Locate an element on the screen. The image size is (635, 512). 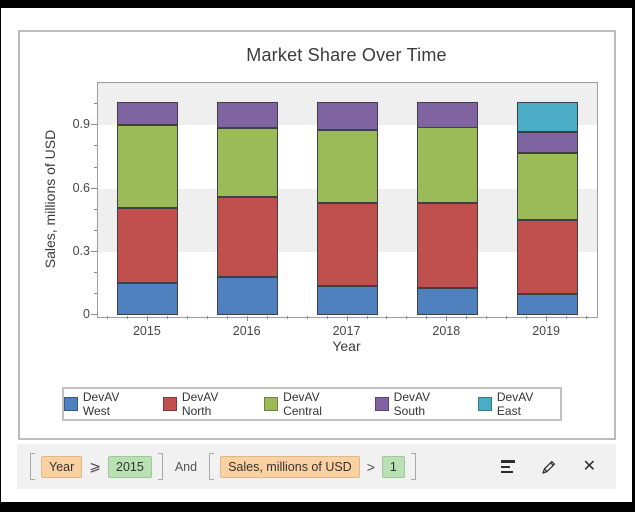
bar-segment-2017-devav-central is located at coordinates (347, 166).